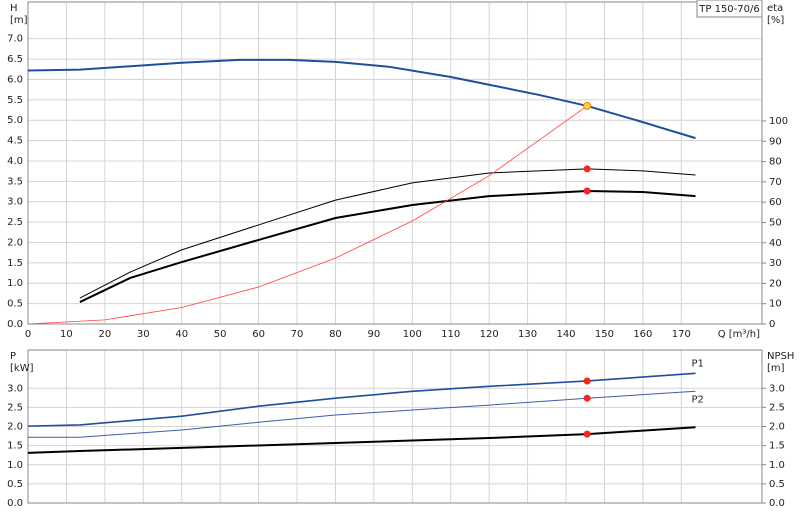  What do you see at coordinates (777, 484) in the screenshot?
I see `y2-tick-label: 0.5` at bounding box center [777, 484].